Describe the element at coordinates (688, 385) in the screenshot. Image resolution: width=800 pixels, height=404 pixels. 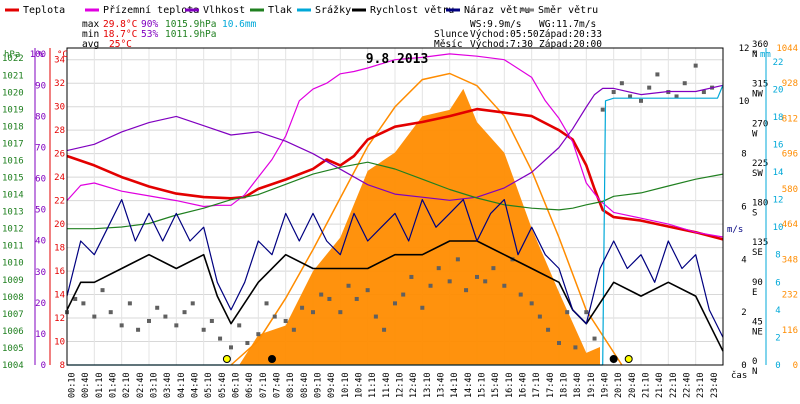
I see `x-tick-label: 22:40` at that location.